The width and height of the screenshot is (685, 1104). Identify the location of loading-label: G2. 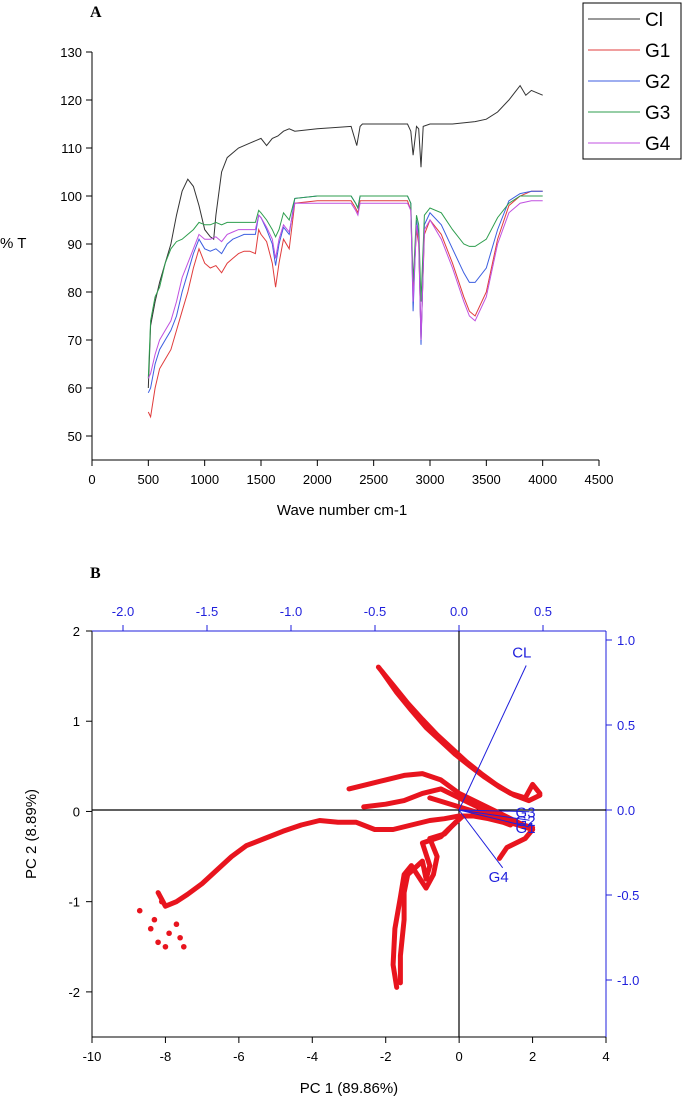
(526, 821).